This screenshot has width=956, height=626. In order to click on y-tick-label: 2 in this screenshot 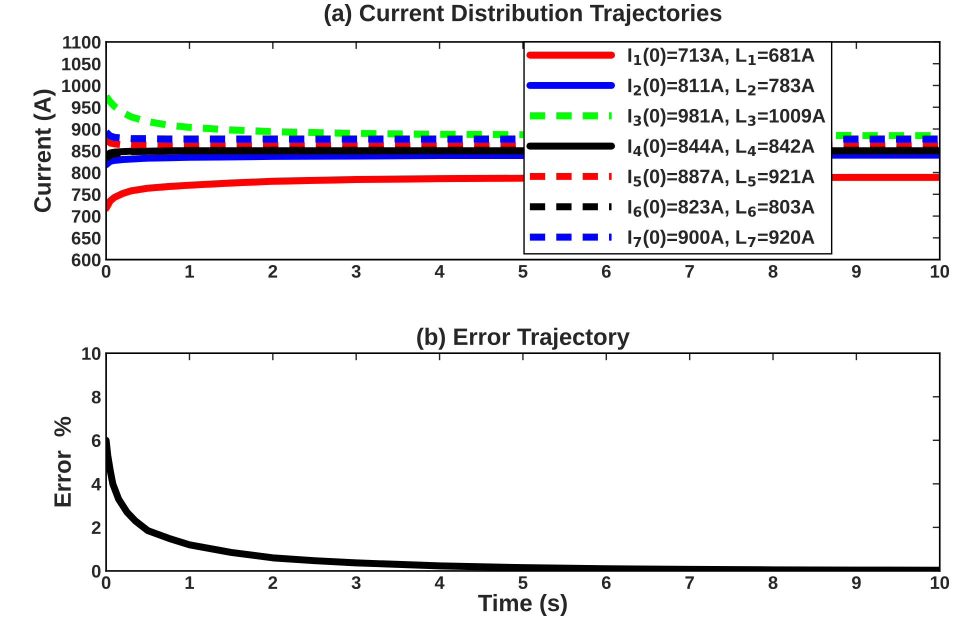, I will do `click(96, 527)`.